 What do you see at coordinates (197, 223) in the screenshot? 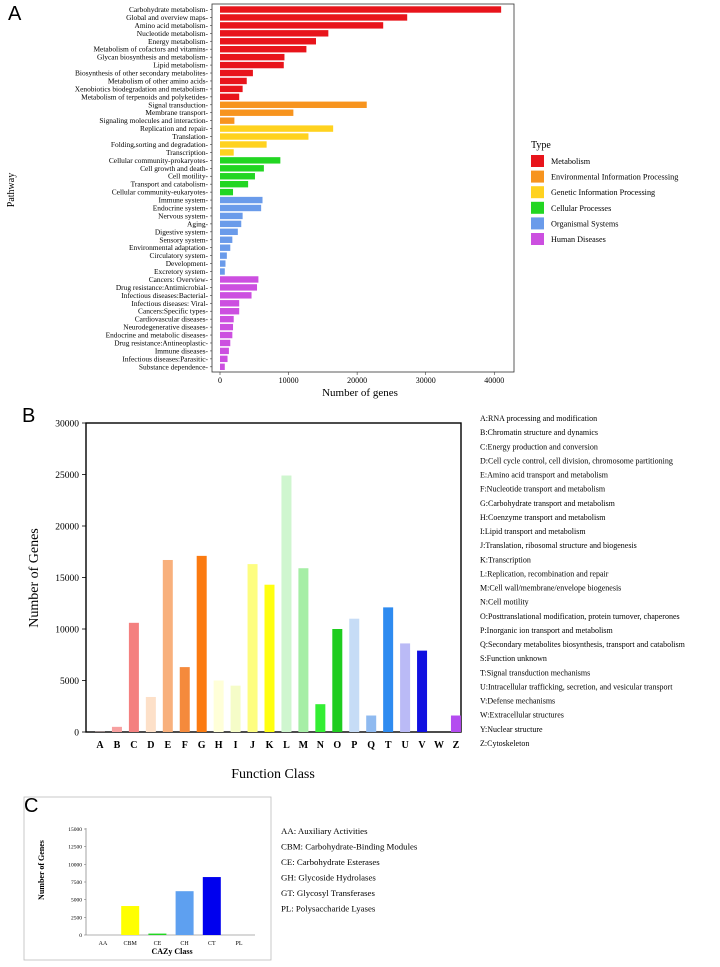
I see `pathway-label: Aging-` at bounding box center [197, 223].